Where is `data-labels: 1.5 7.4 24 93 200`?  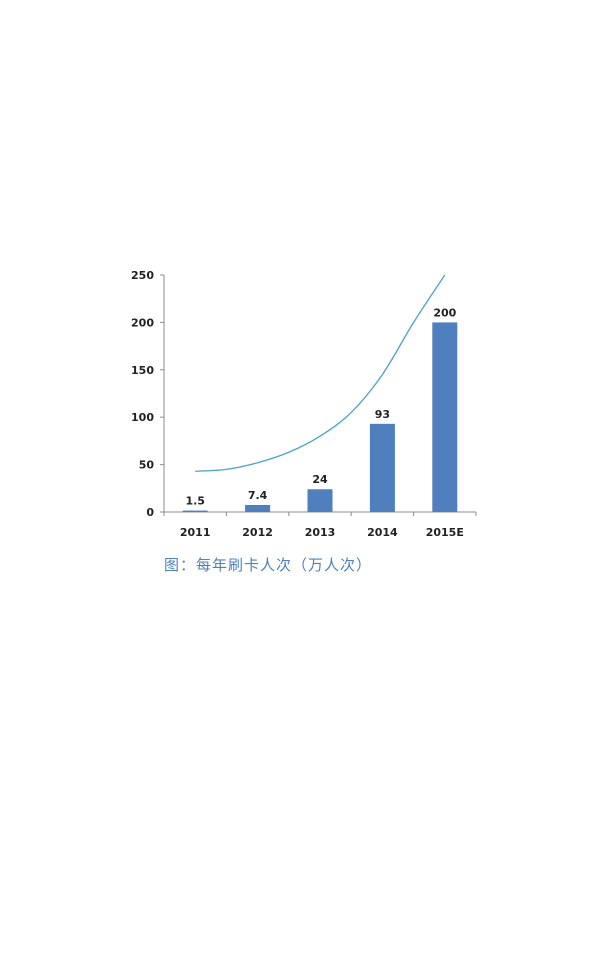 data-labels: 1.5 7.4 24 93 200 is located at coordinates (320, 406).